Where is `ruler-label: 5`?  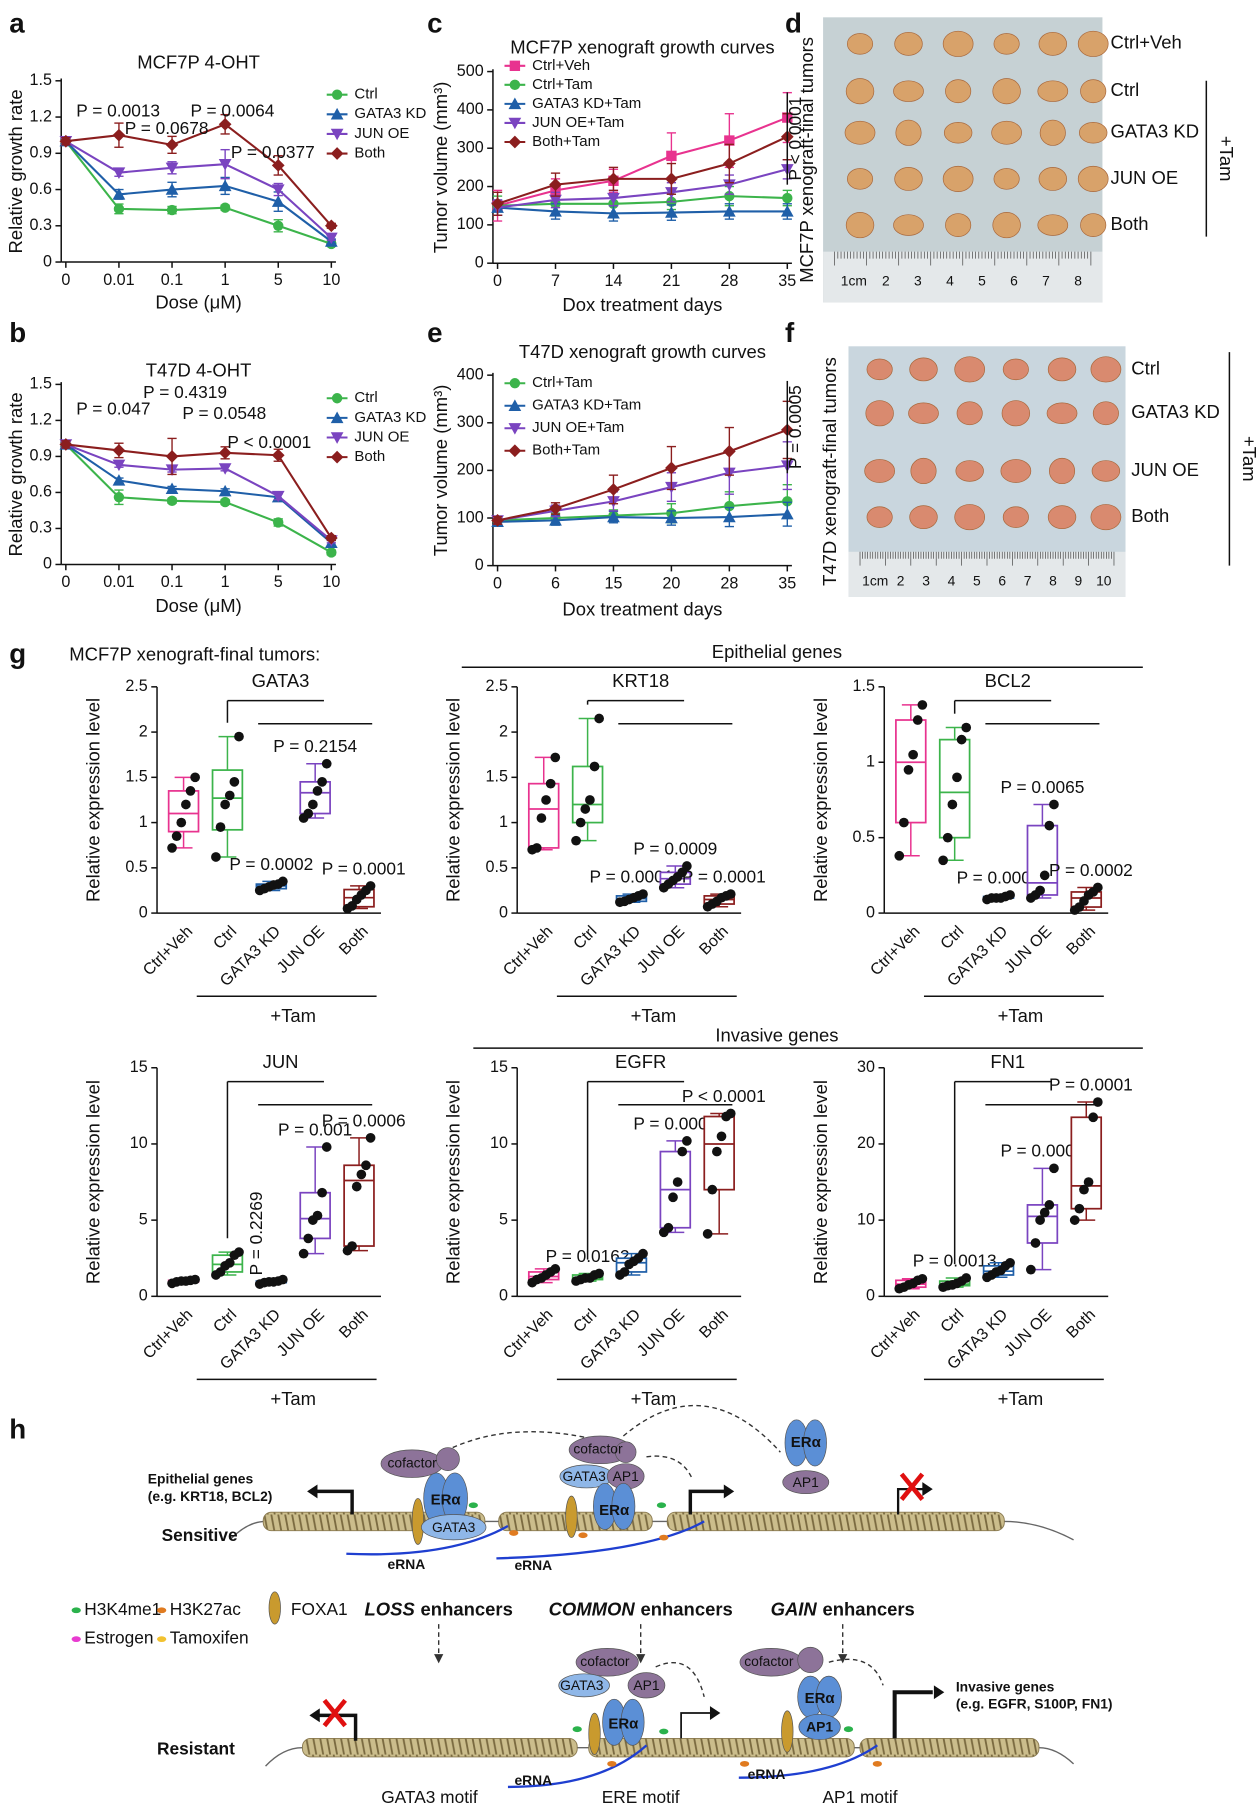
ruler-label: 5 is located at coordinates (982, 280).